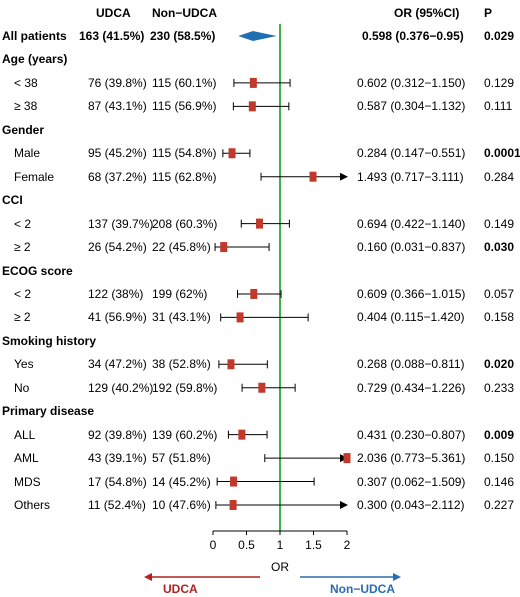  I want to click on non-udca-count: 115 (60.1%), so click(184, 82).